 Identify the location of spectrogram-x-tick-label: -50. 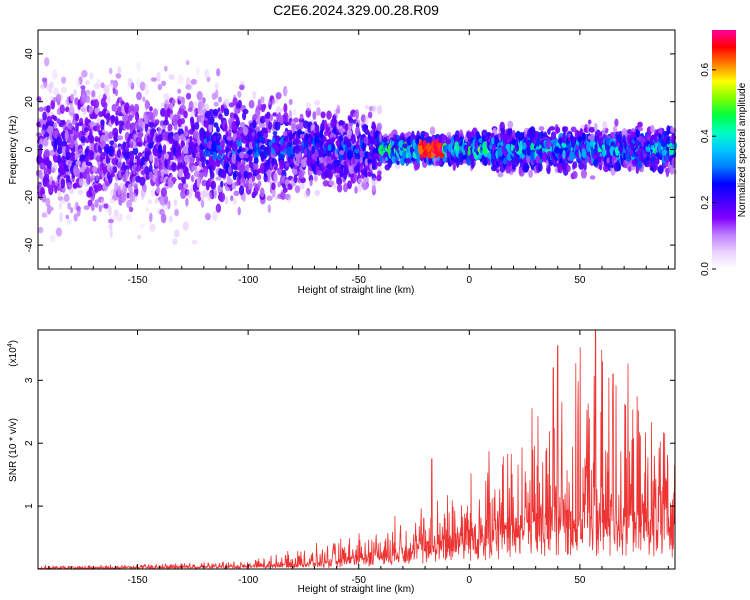
(358, 280).